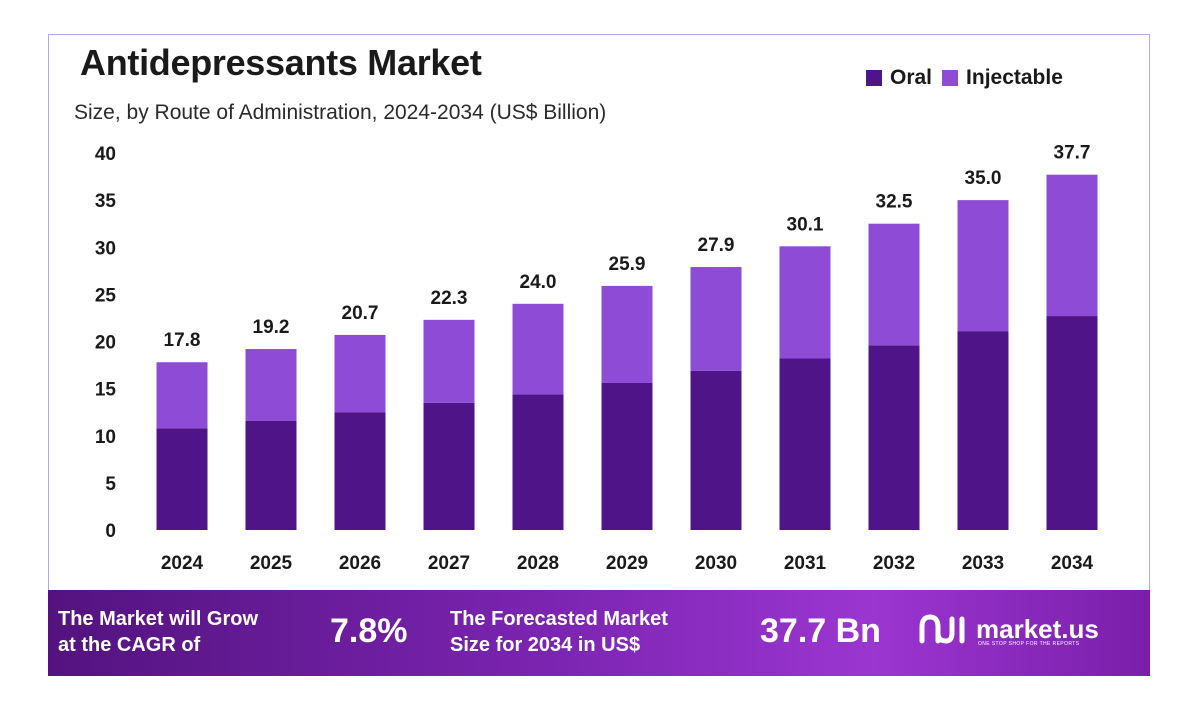  Describe the element at coordinates (106, 201) in the screenshot. I see `y-tick-label-35: 35` at that location.